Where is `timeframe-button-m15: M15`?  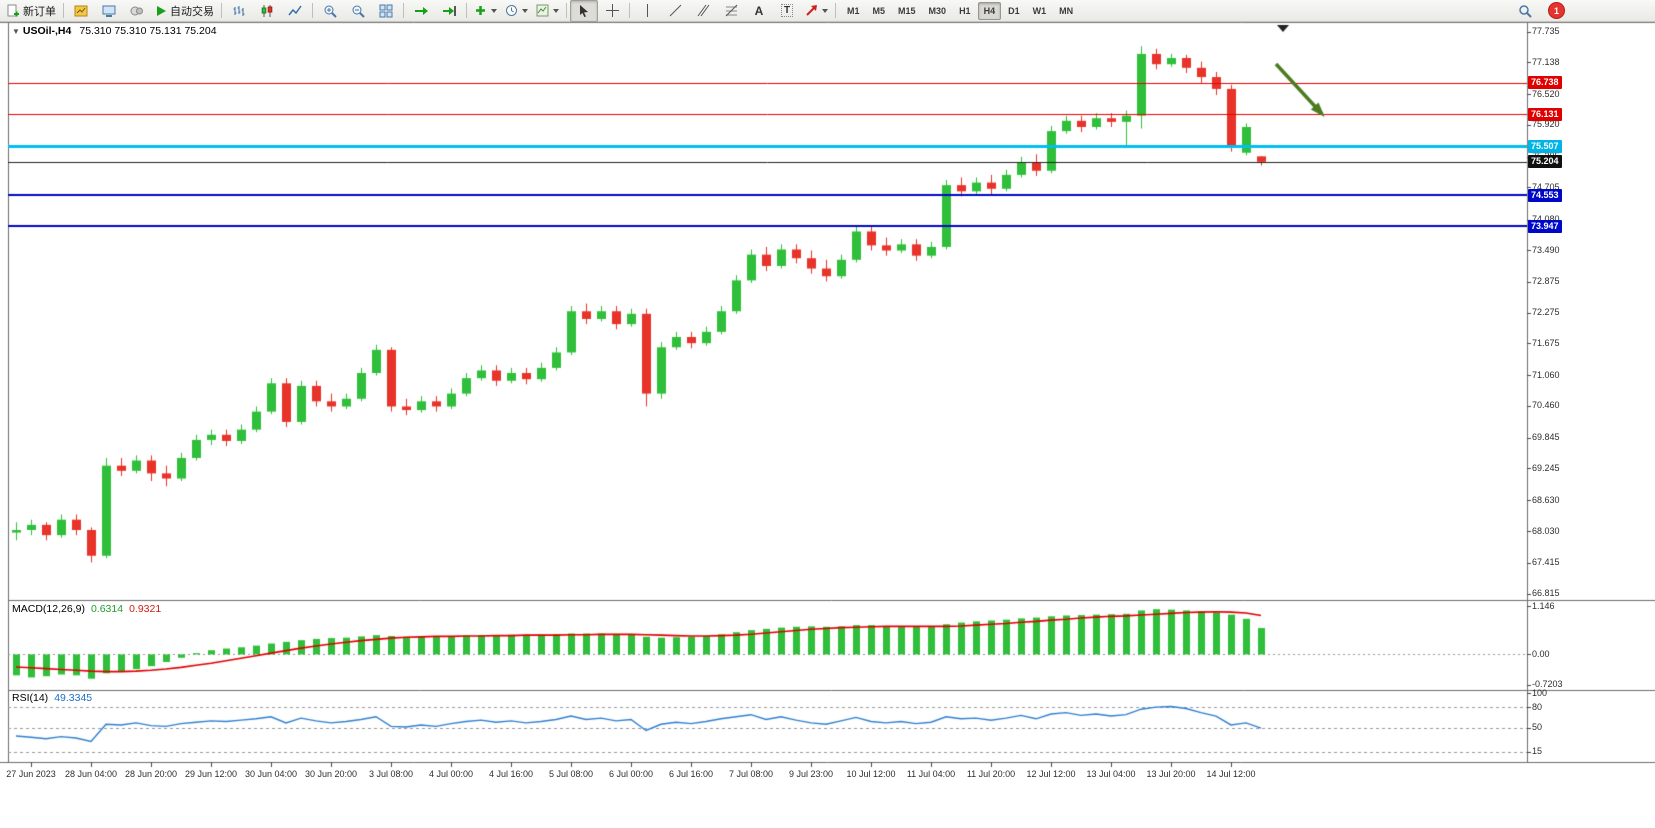 timeframe-button-m15: M15 is located at coordinates (907, 10).